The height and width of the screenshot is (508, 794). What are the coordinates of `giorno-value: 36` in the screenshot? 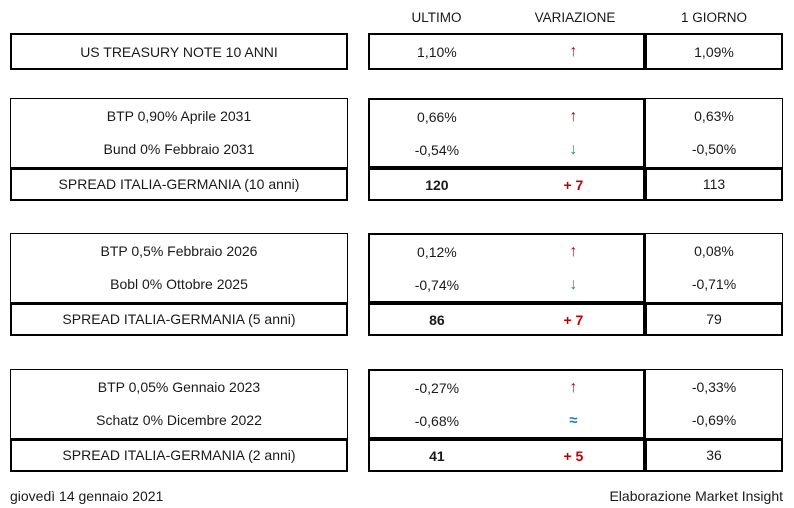 It's located at (714, 455).